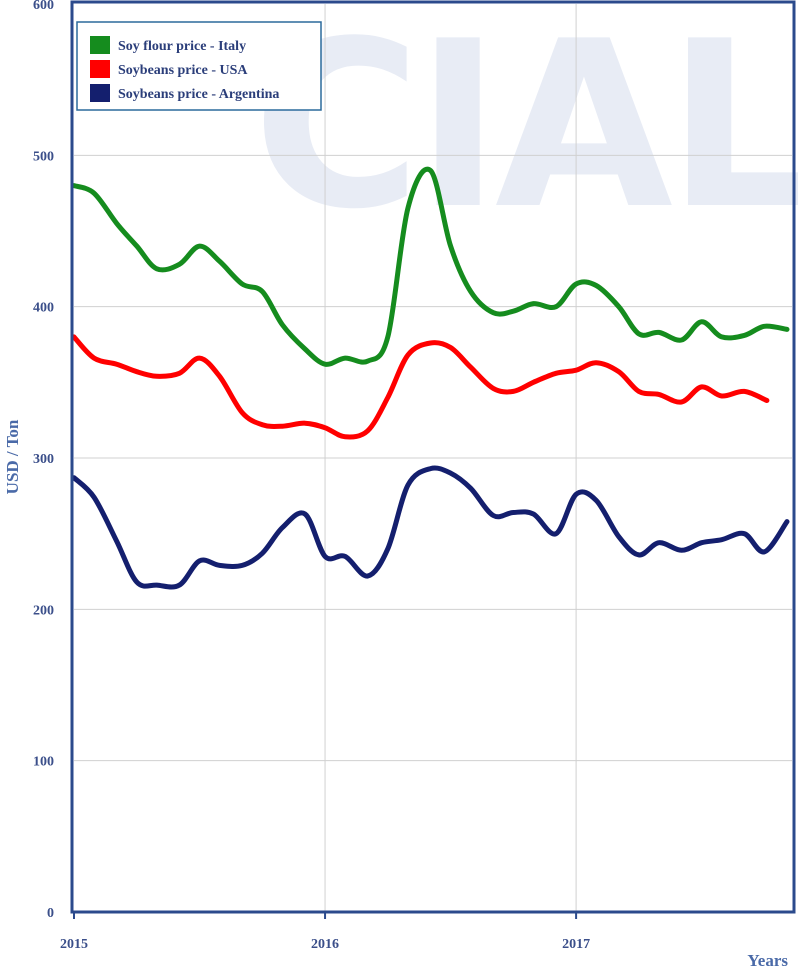 Image resolution: width=798 pixels, height=972 pixels. Describe the element at coordinates (420, 387) in the screenshot. I see `series-line-soybeans-price-usa` at that location.